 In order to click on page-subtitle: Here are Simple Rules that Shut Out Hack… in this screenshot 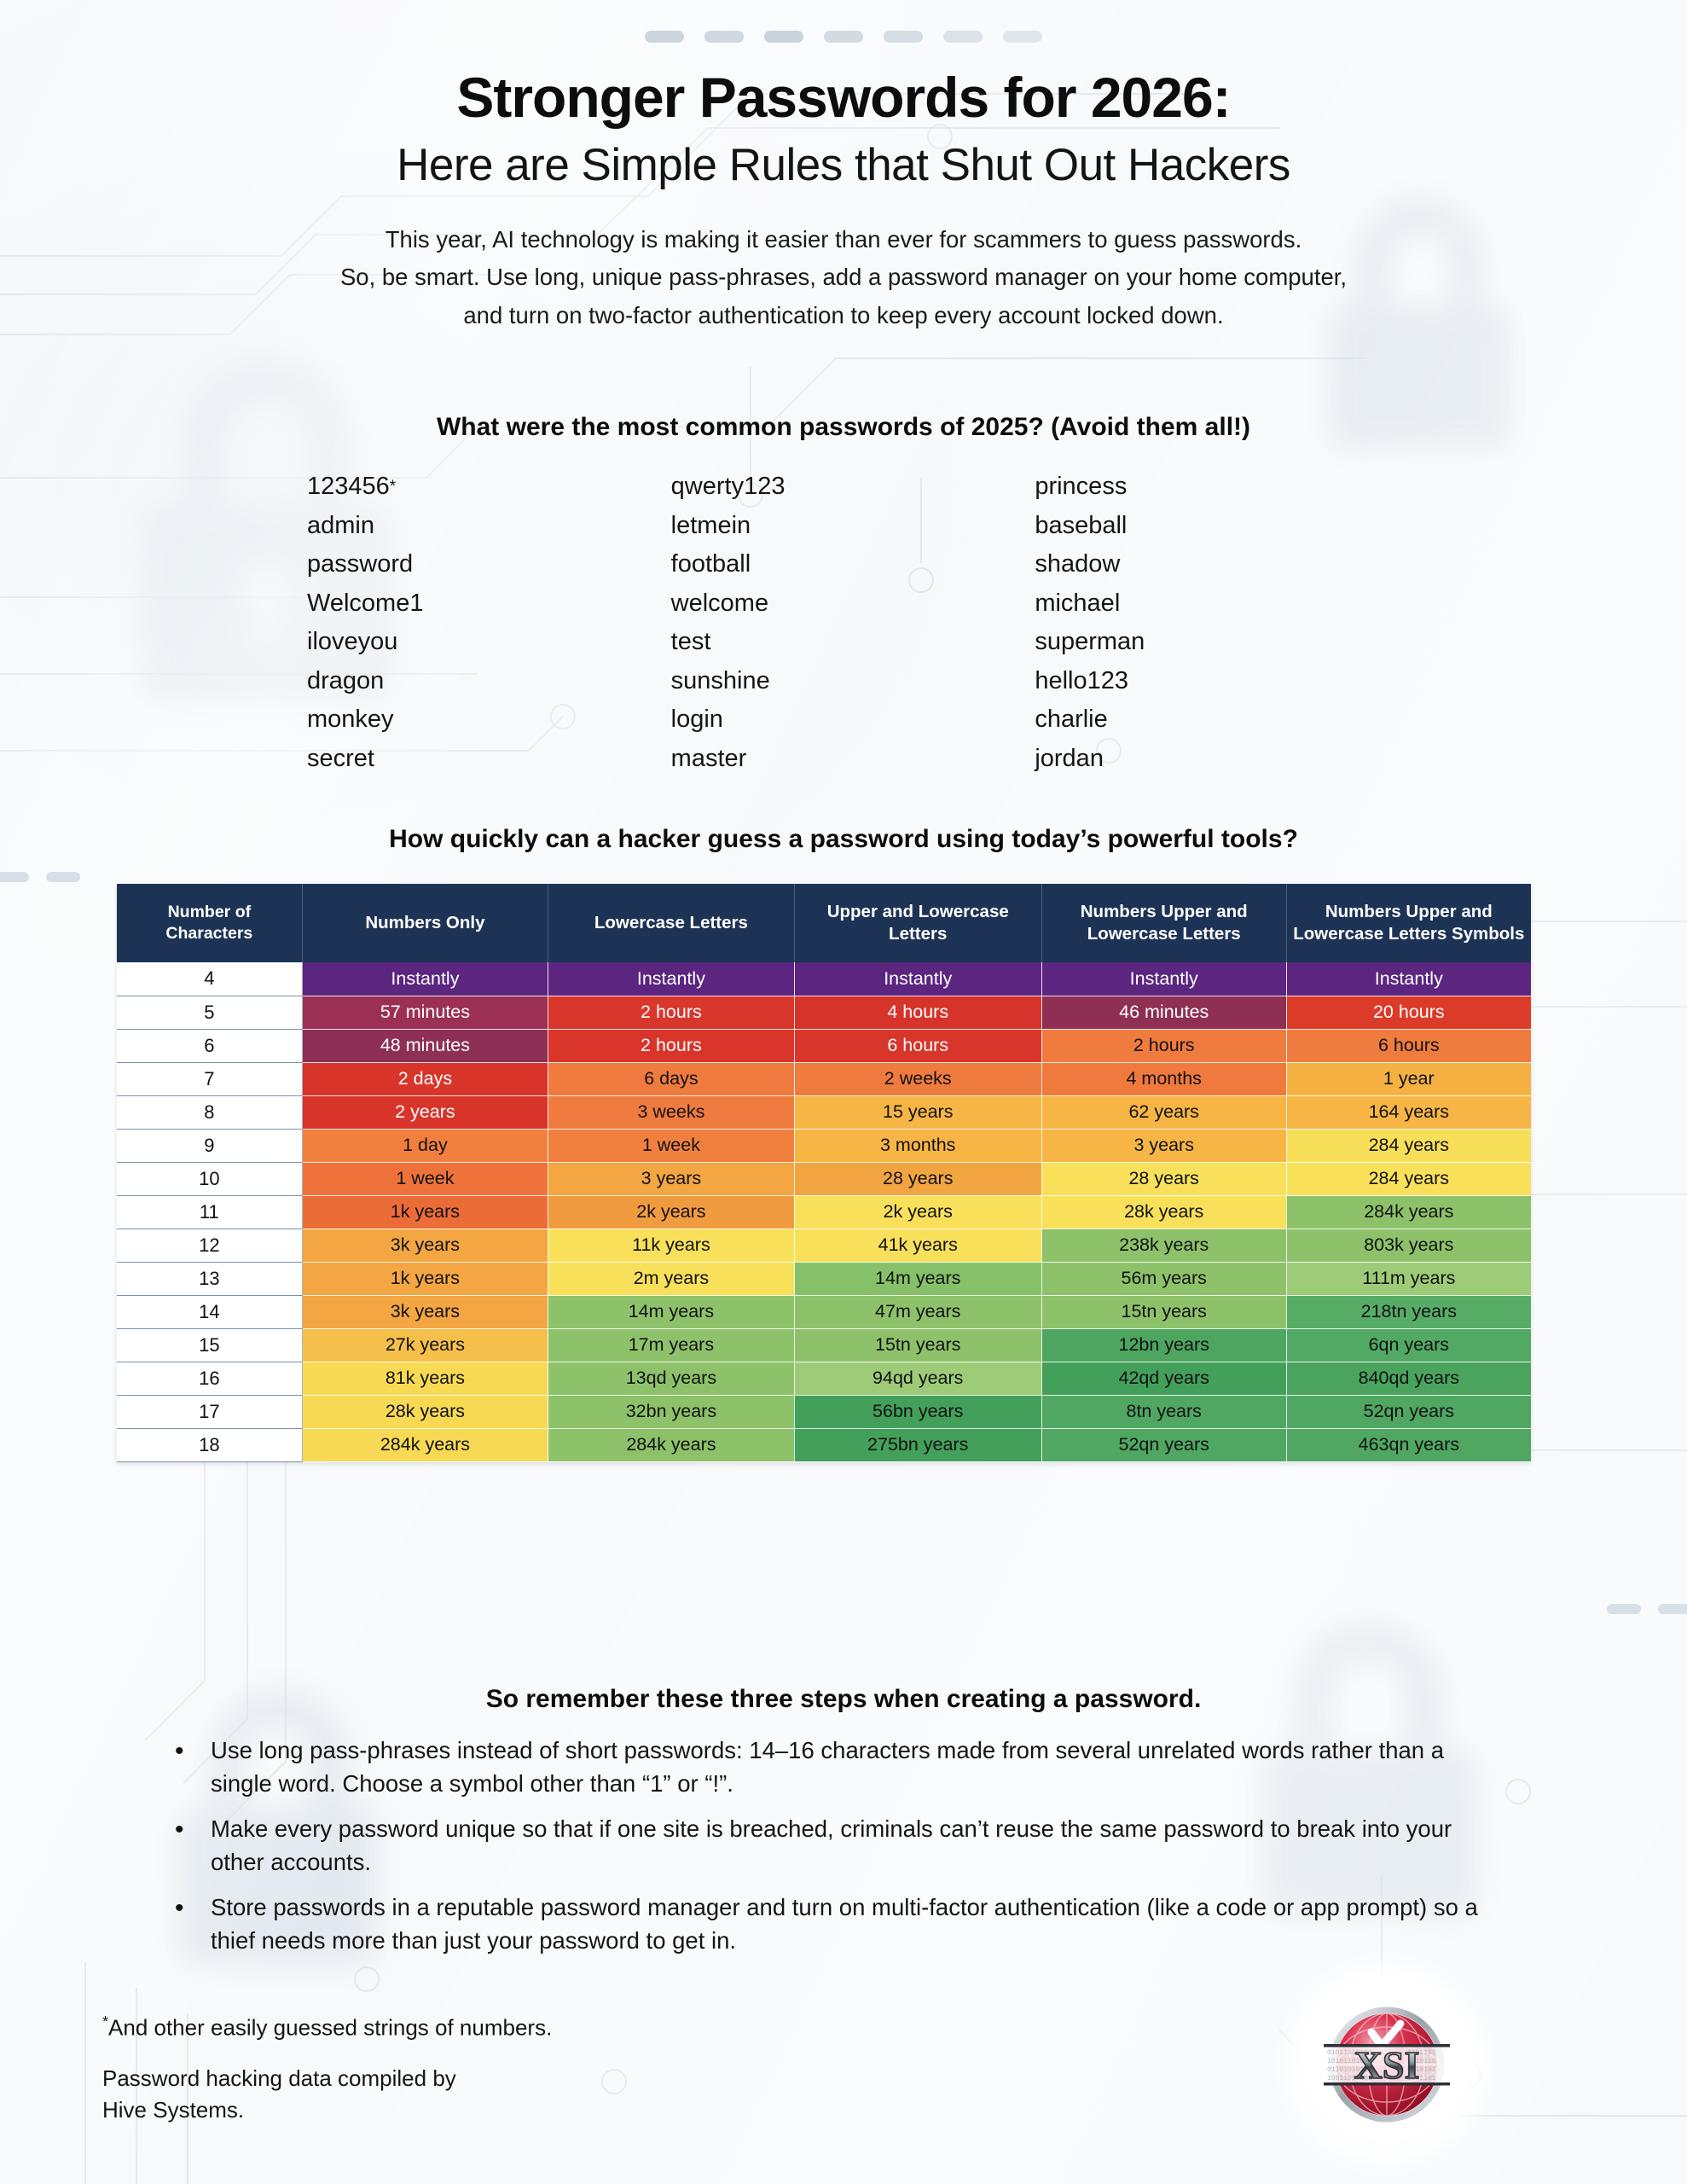, I will do `click(843, 164)`.